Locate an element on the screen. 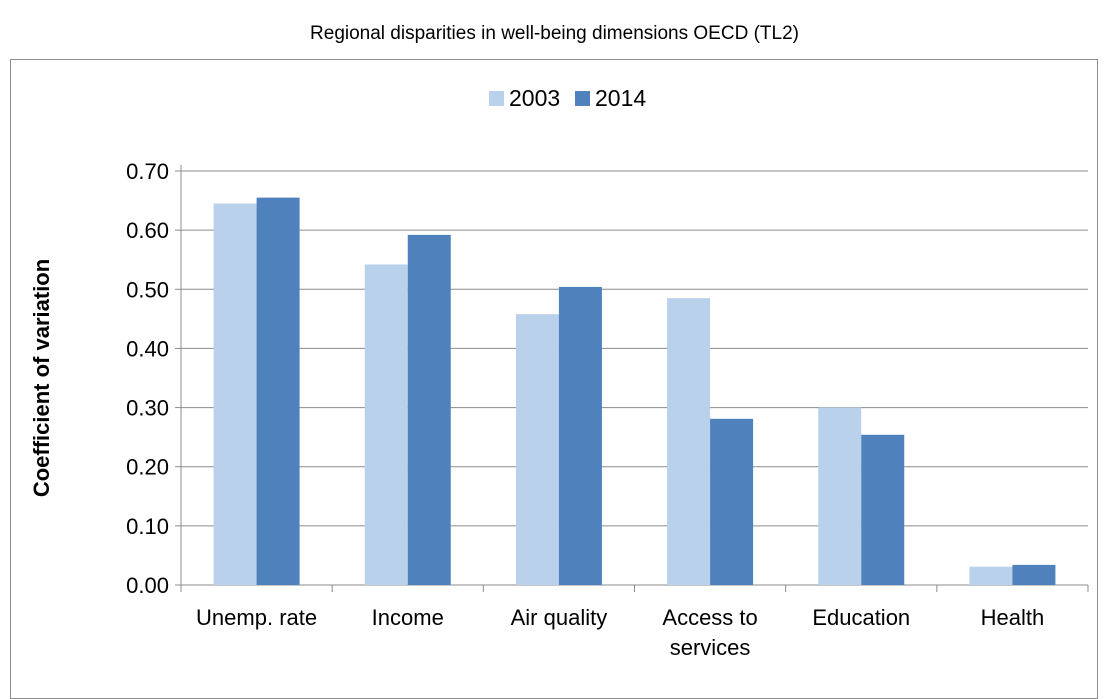 The image size is (1109, 699). y-tick-label: 0.70 is located at coordinates (147, 171).